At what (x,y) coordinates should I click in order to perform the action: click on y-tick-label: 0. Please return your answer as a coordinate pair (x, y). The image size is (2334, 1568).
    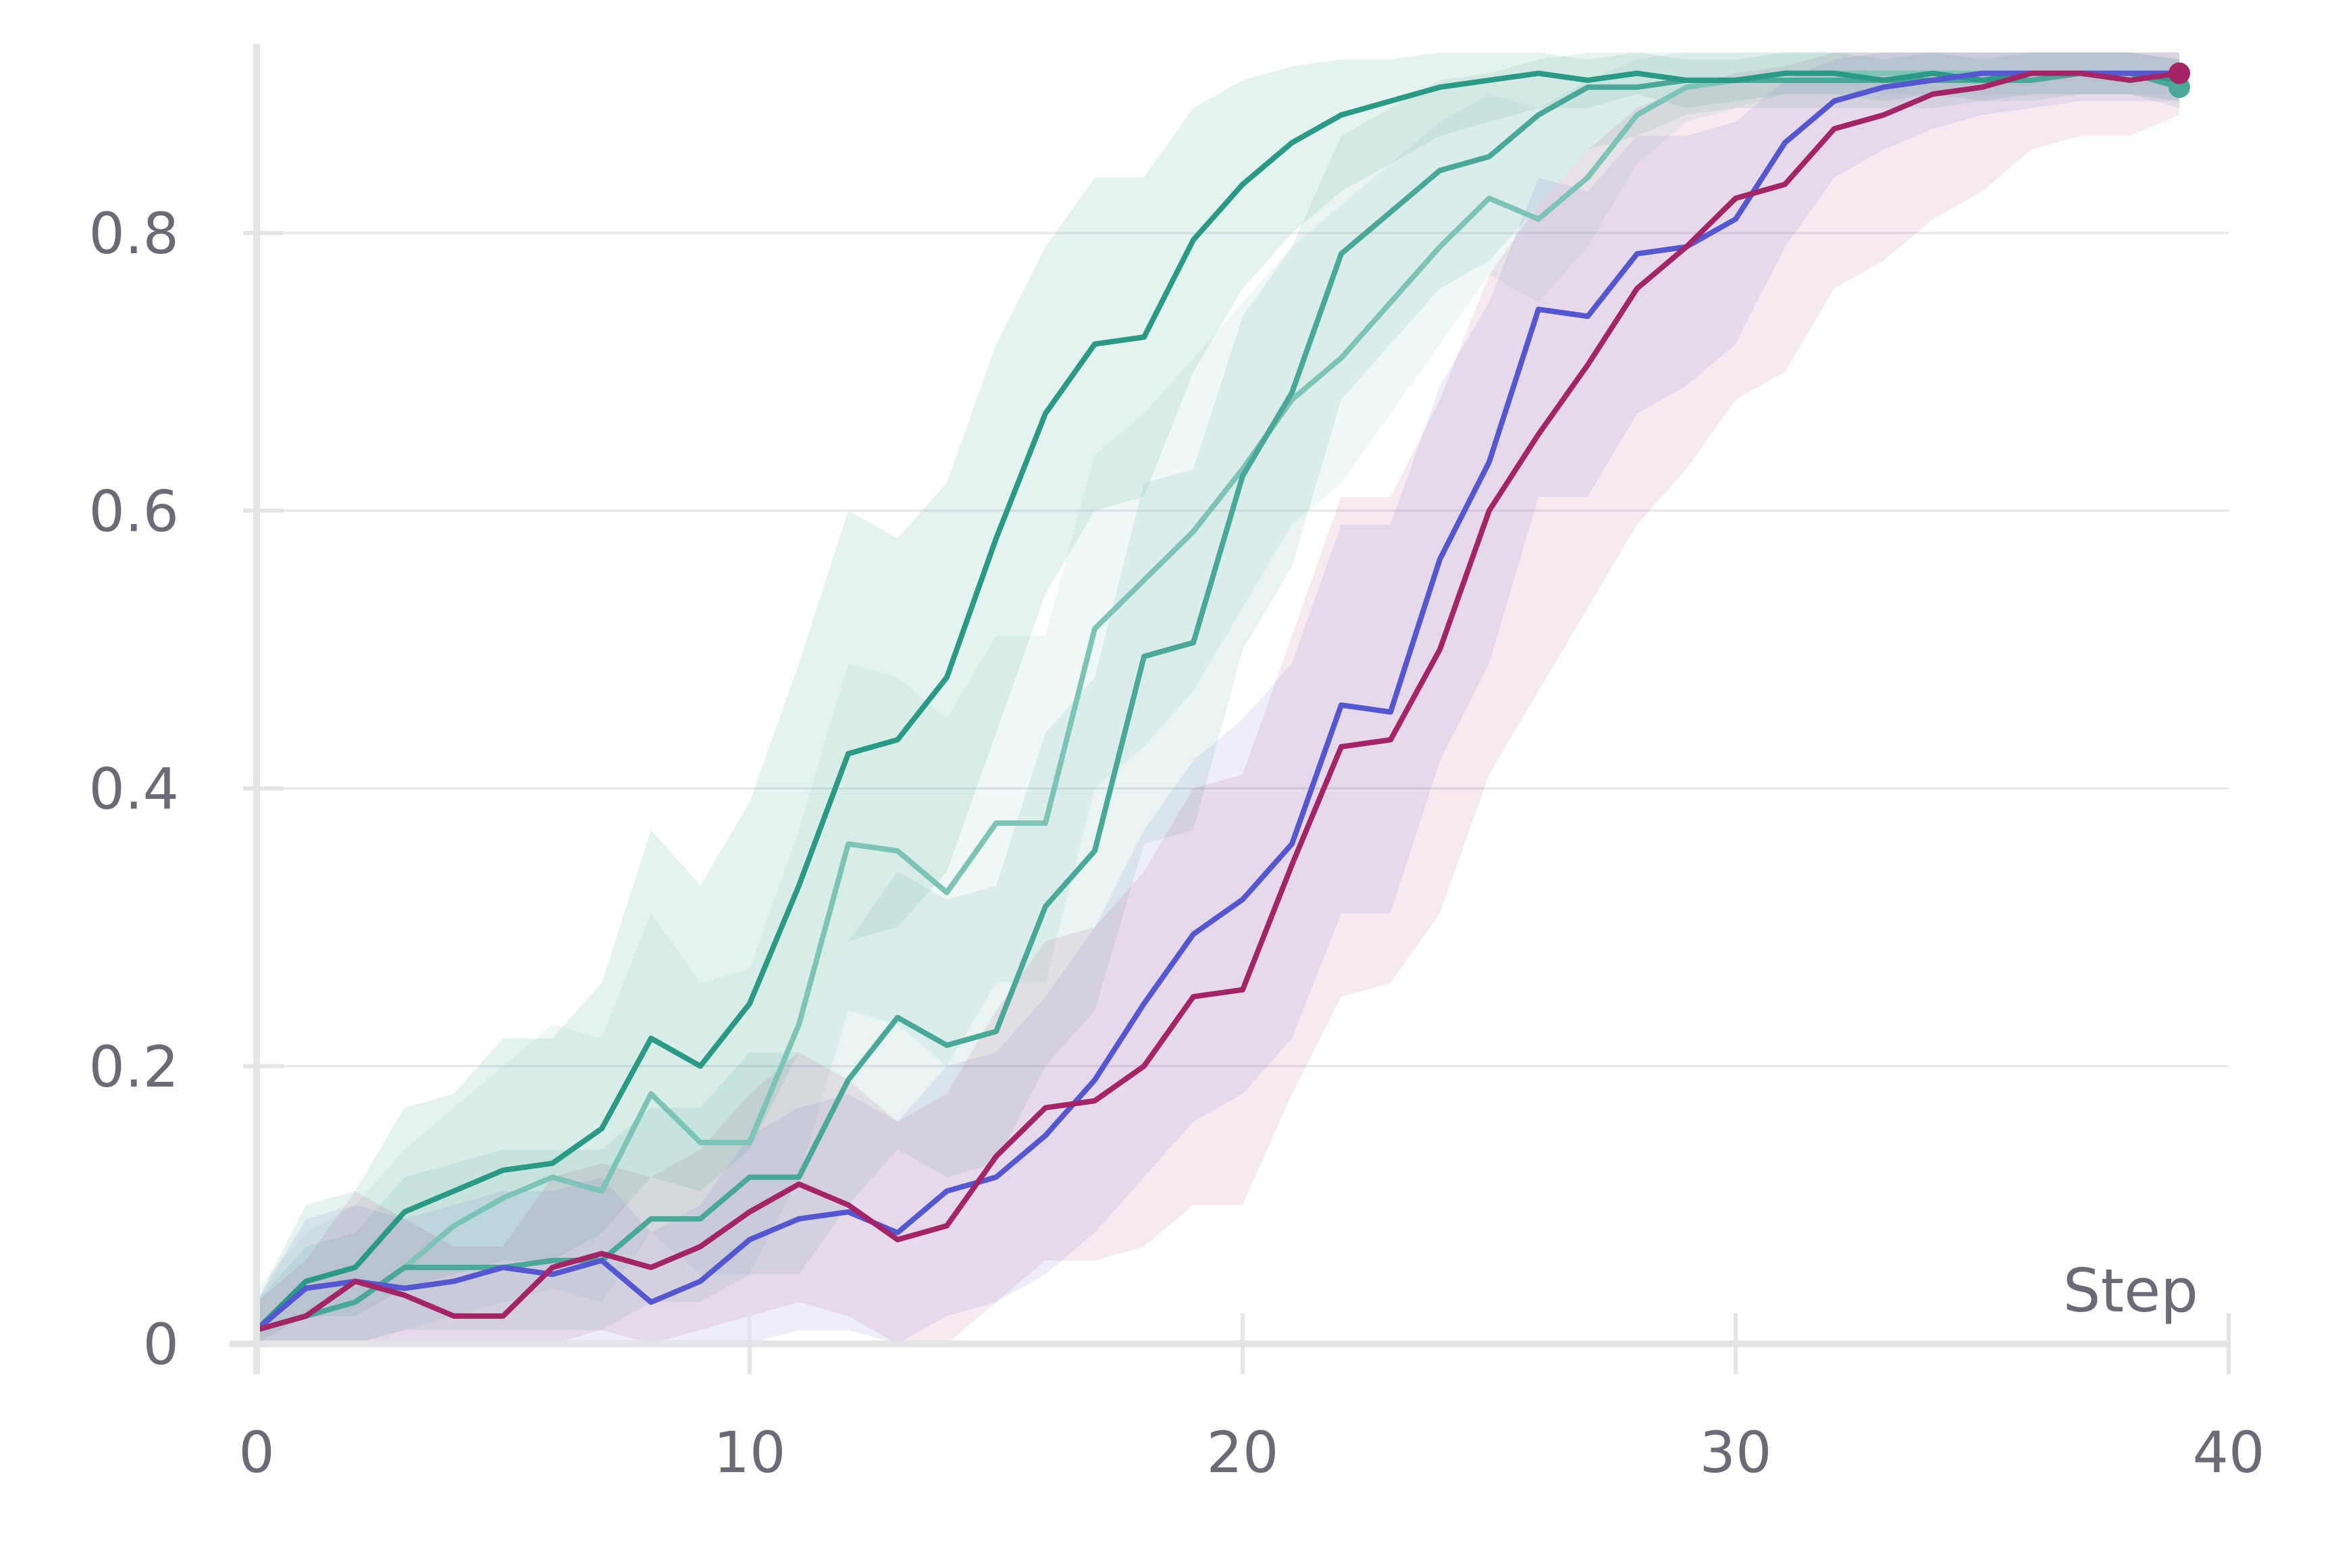
    Looking at the image, I should click on (161, 1344).